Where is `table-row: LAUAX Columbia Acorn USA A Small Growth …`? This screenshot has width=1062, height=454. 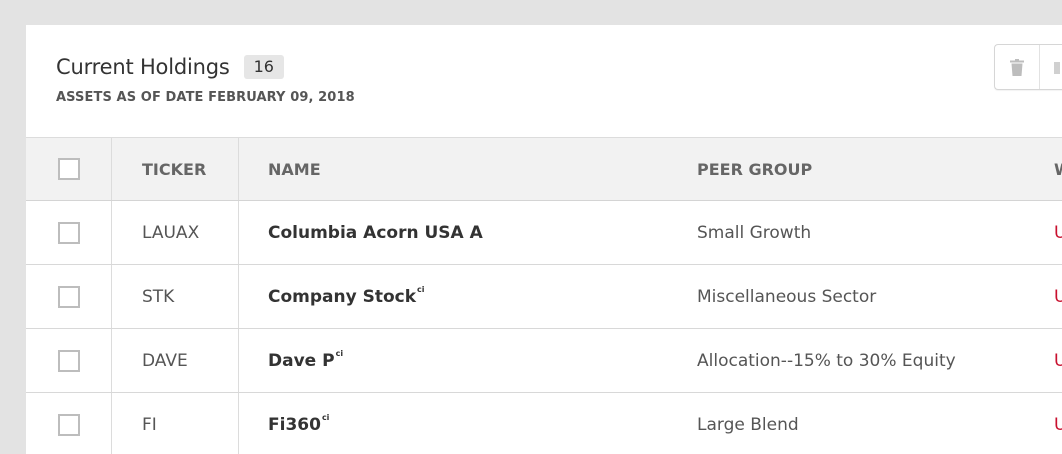
table-row: LAUAX Columbia Acorn USA A Small Growth … is located at coordinates (544, 233).